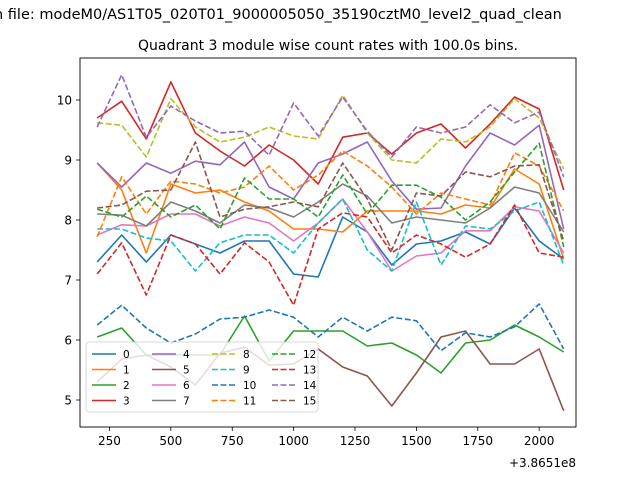 The image size is (640, 480). What do you see at coordinates (68, 221) in the screenshot?
I see `y-tick-label: 8` at bounding box center [68, 221].